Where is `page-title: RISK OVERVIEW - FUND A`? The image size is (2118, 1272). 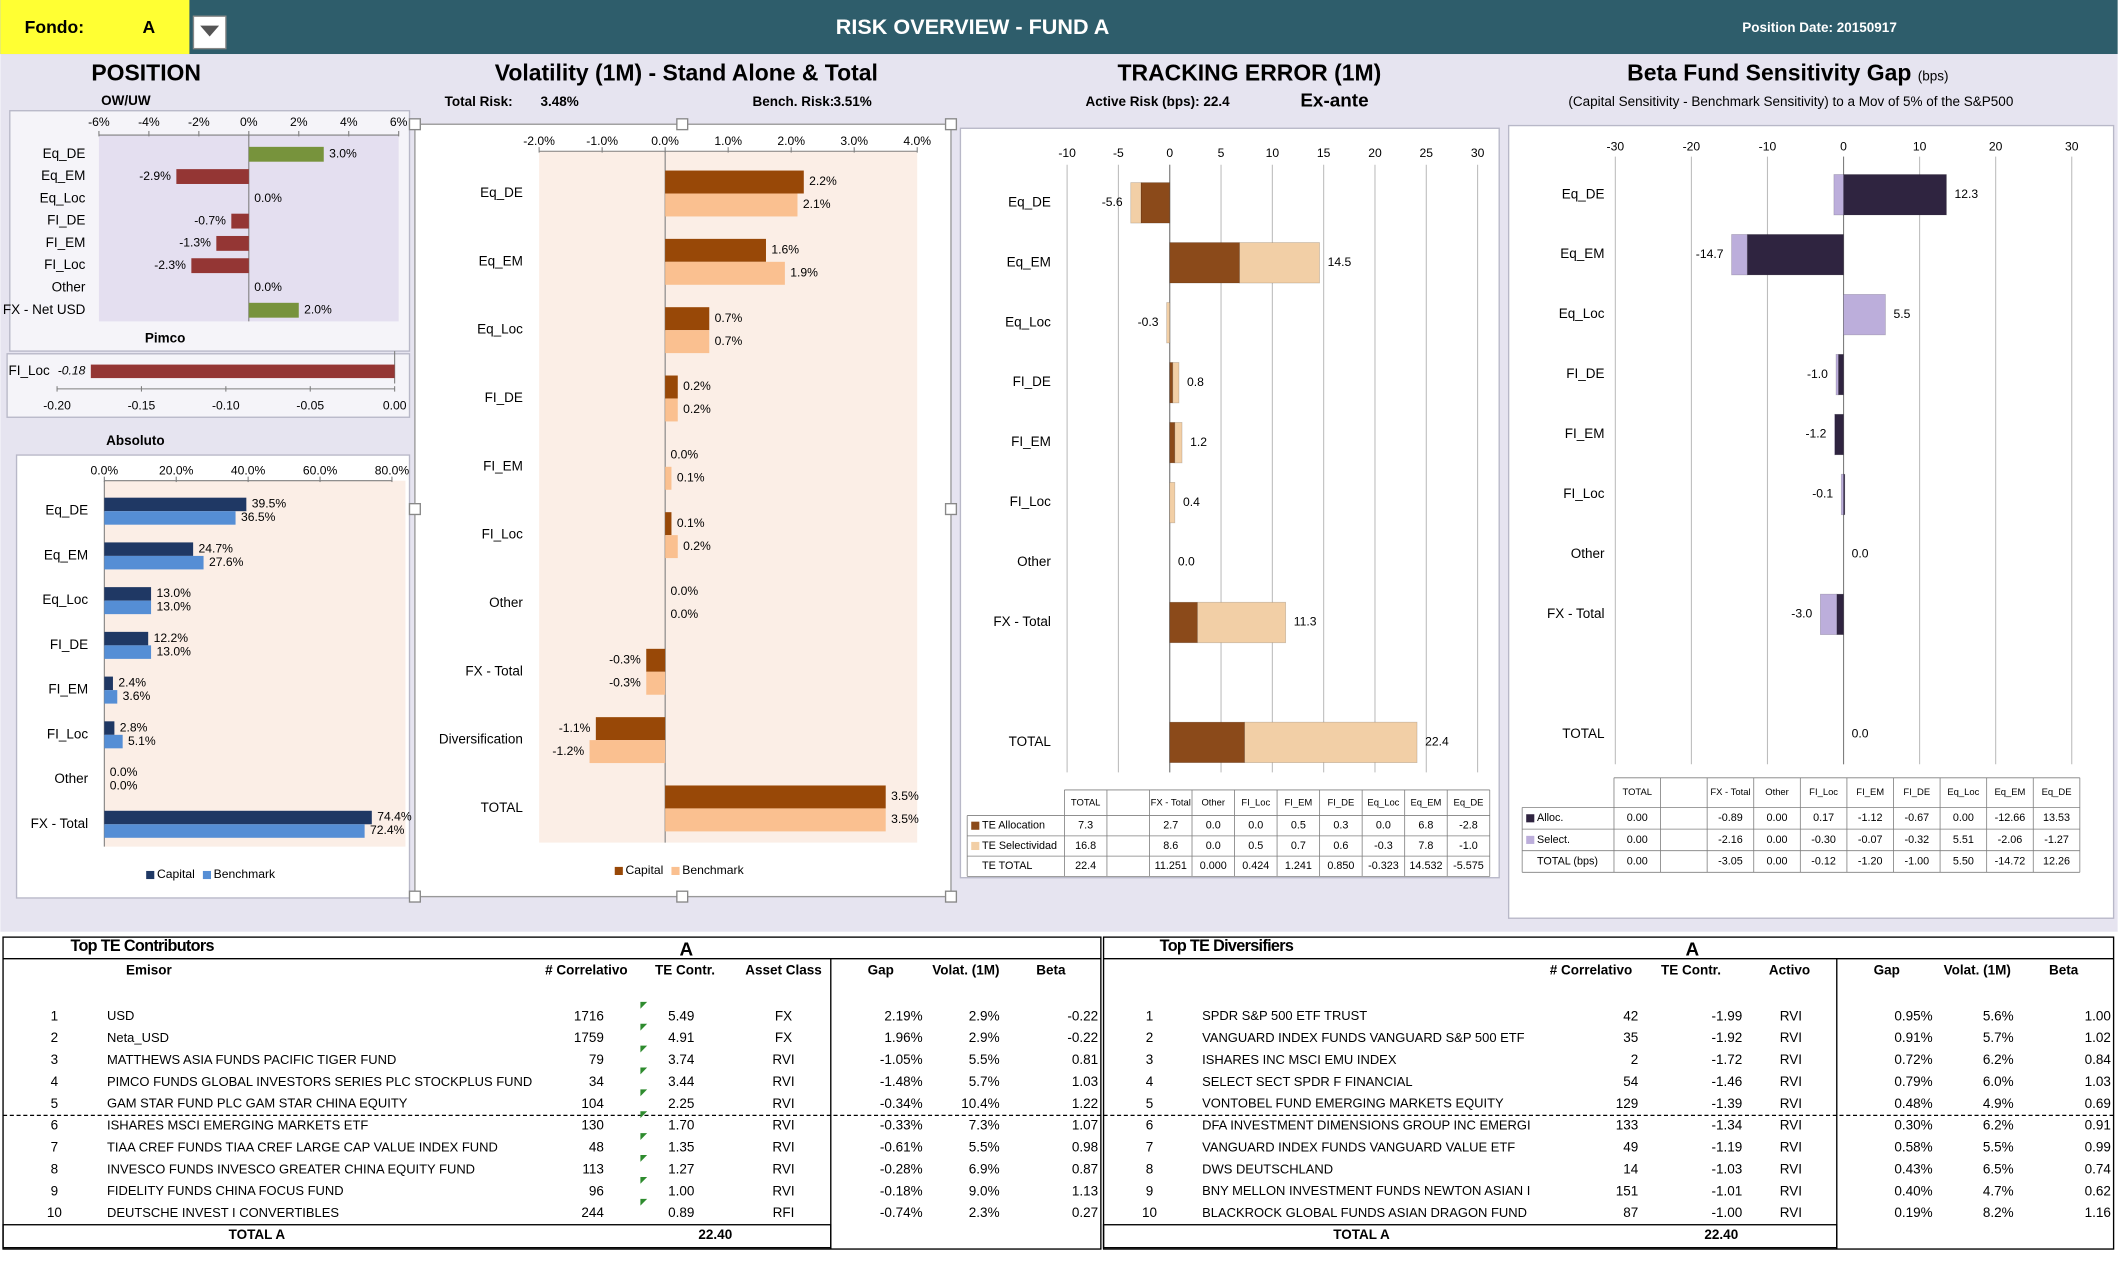 page-title: RISK OVERVIEW - FUND A is located at coordinates (973, 26).